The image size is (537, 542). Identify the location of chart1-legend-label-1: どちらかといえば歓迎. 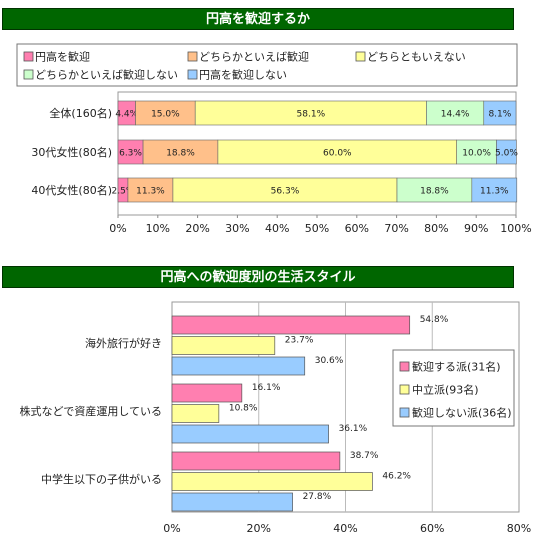
(254, 57).